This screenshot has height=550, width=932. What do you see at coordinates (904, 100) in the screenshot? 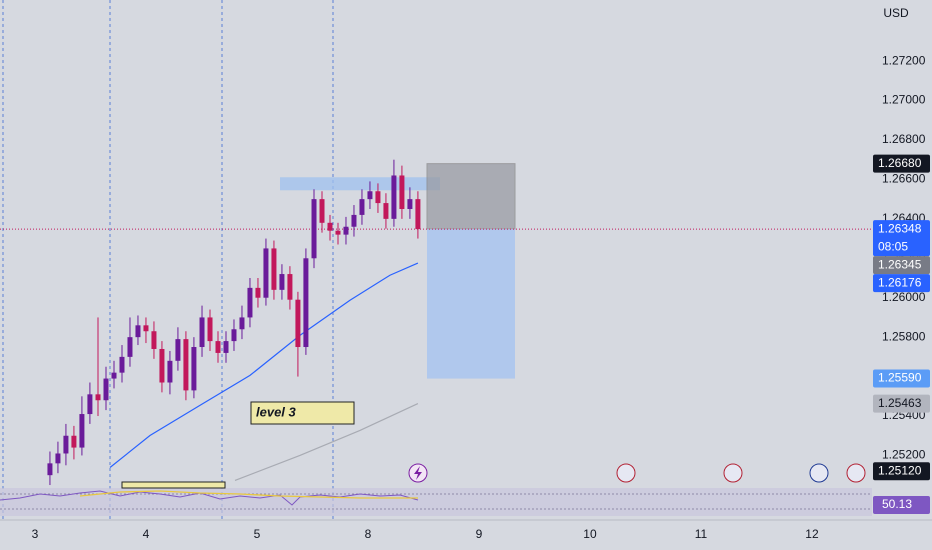
I see `y-tick-label: 1.27000` at bounding box center [904, 100].